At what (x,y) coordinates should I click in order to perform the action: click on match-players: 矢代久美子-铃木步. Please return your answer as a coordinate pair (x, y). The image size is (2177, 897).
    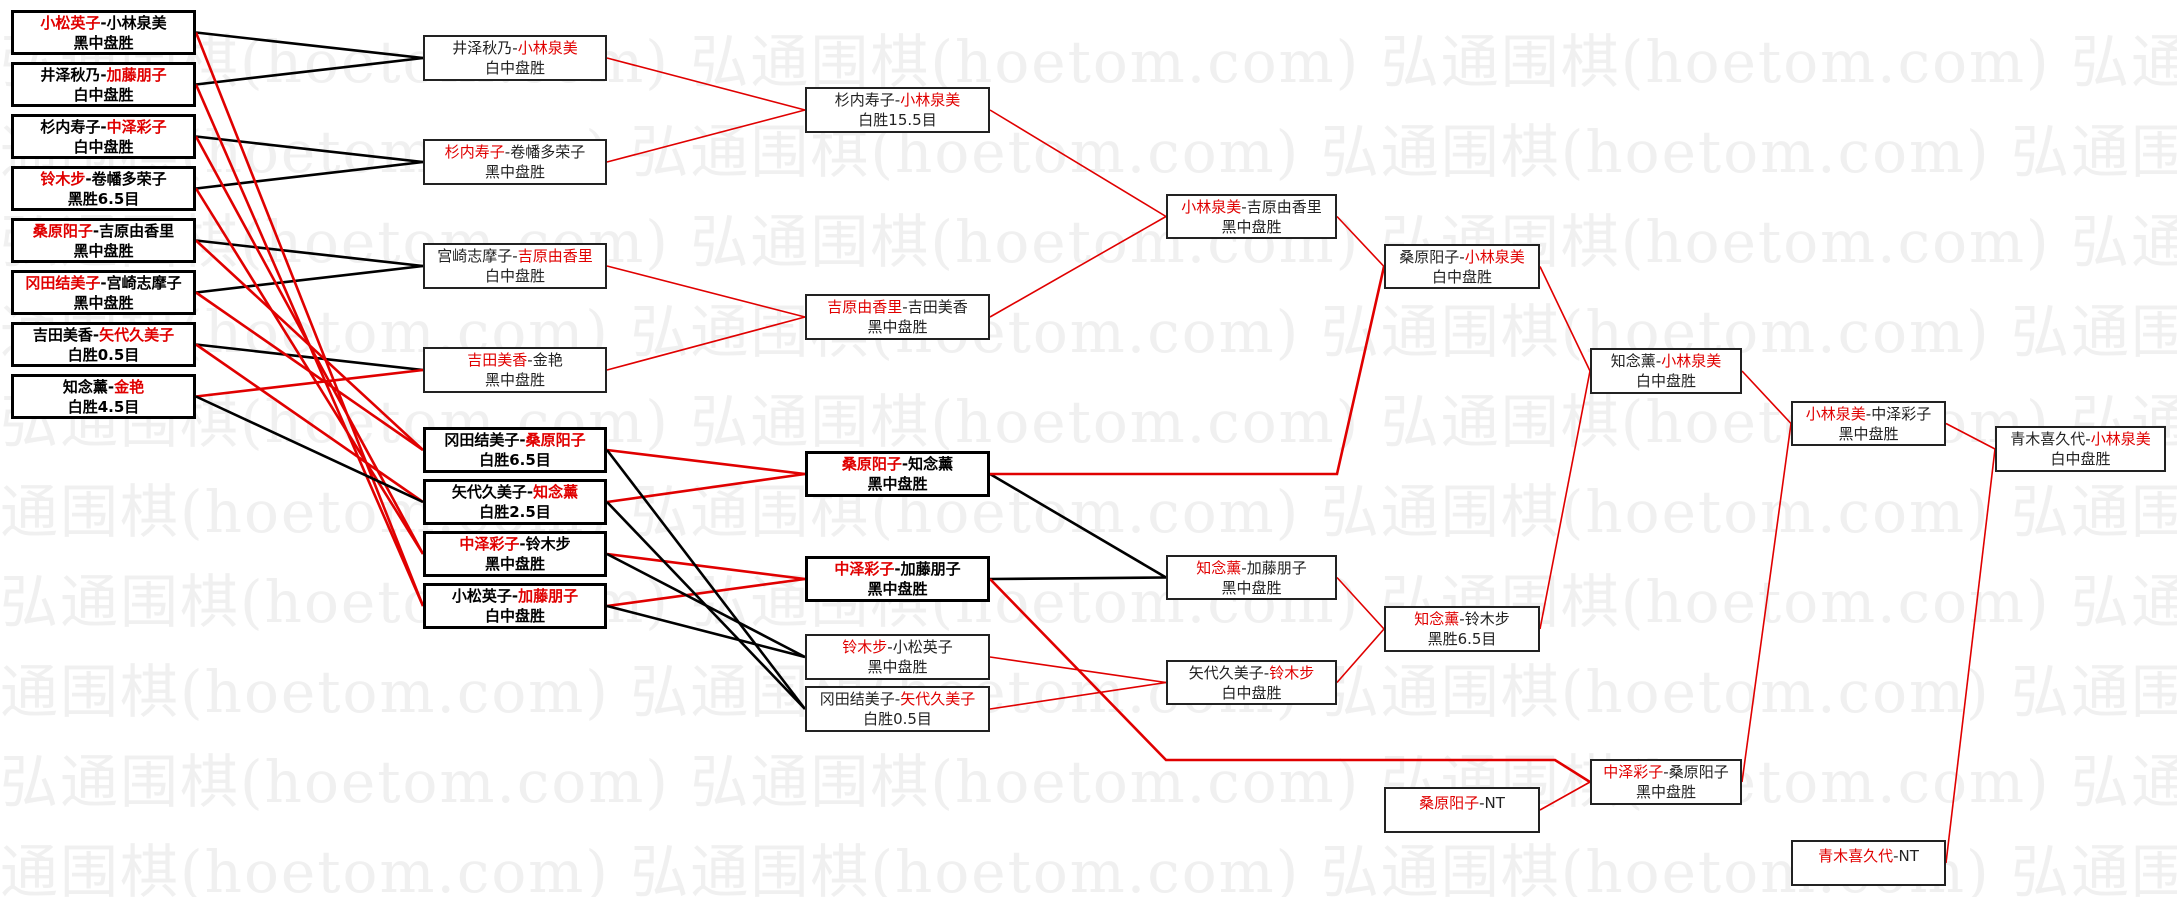
    Looking at the image, I should click on (1251, 673).